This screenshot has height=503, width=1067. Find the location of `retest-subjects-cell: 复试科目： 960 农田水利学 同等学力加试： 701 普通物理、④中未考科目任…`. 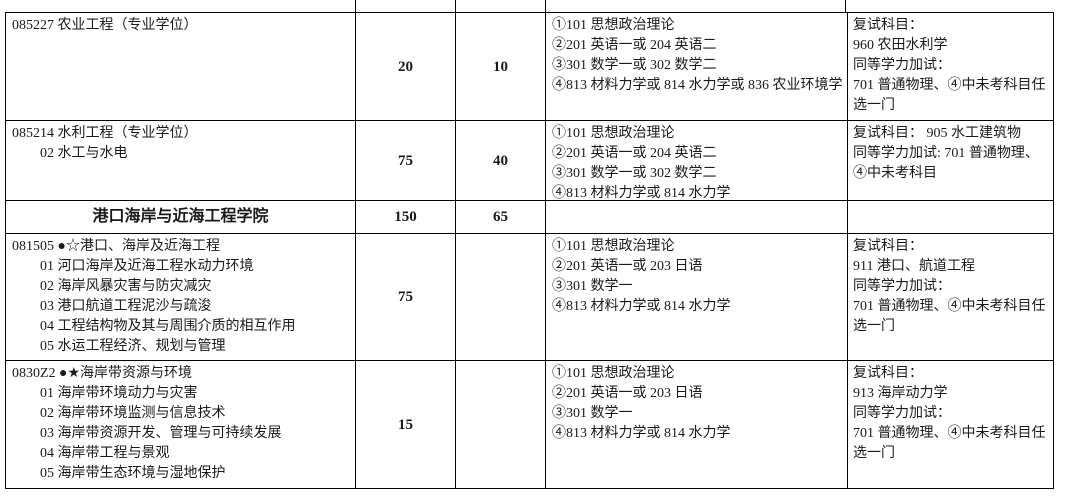

retest-subjects-cell: 复试科目： 960 农田水利学 同等学力加试： 701 普通物理、④中未考科目任… is located at coordinates (951, 67).